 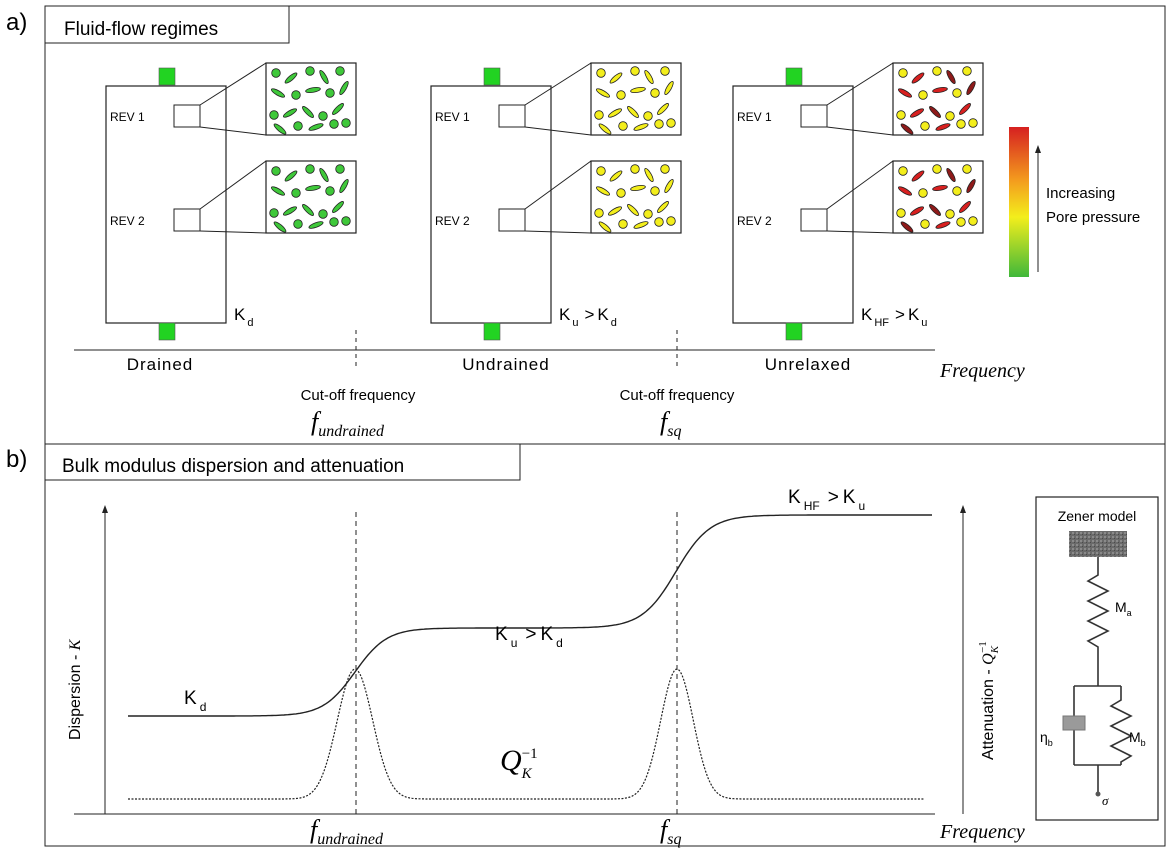 I want to click on zener-mass-block, so click(x=1098, y=544).